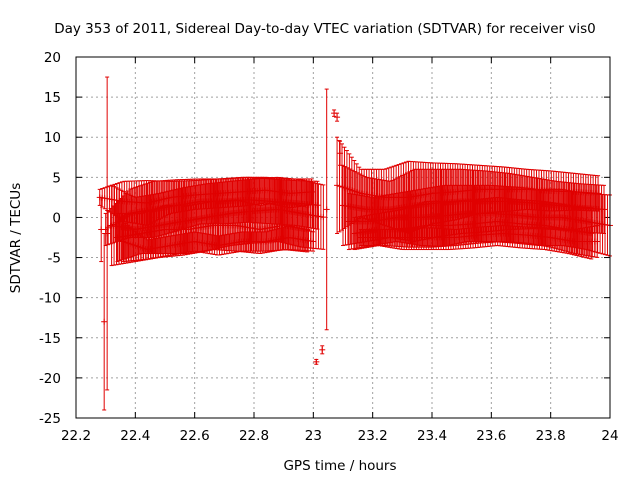 This screenshot has width=640, height=480. What do you see at coordinates (491, 436) in the screenshot?
I see `x-tick-label: 23.6` at bounding box center [491, 436].